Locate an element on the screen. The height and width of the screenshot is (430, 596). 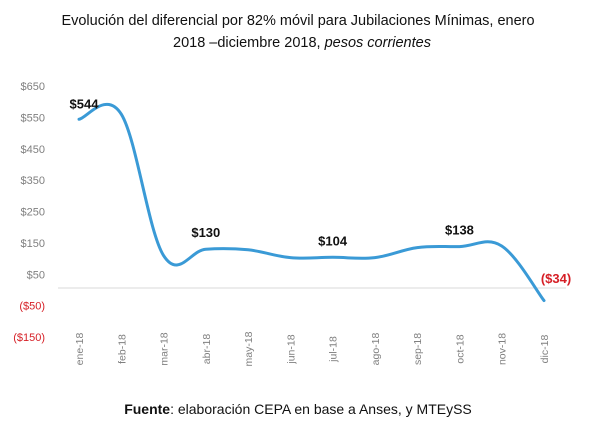
source-label: Fuente is located at coordinates (147, 409).